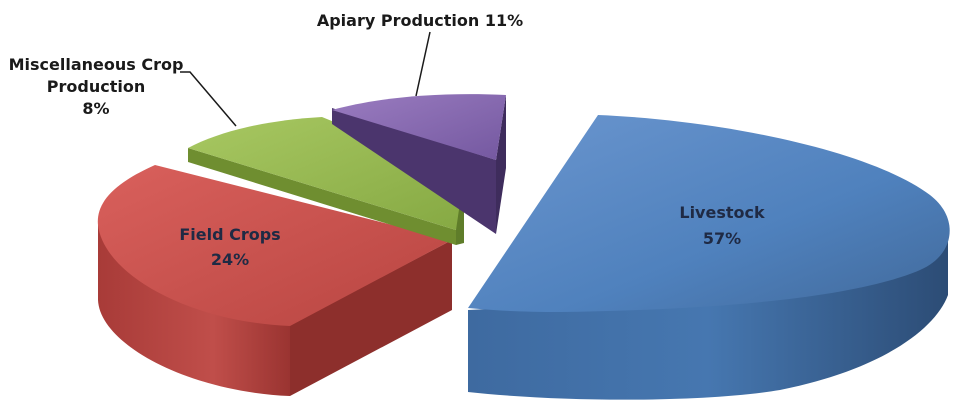 This screenshot has width=956, height=404. What do you see at coordinates (96, 86) in the screenshot?
I see `label-misc-line2: Production` at bounding box center [96, 86].